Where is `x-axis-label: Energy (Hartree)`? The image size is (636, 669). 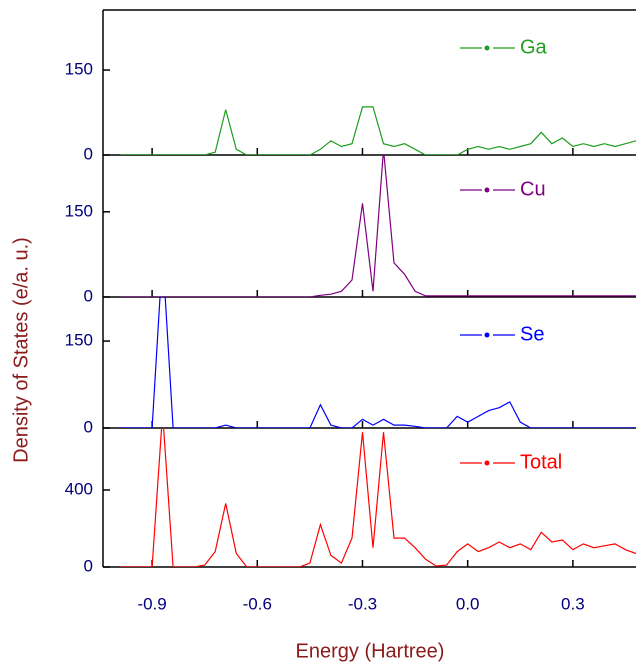 x-axis-label: Energy (Hartree) is located at coordinates (370, 651).